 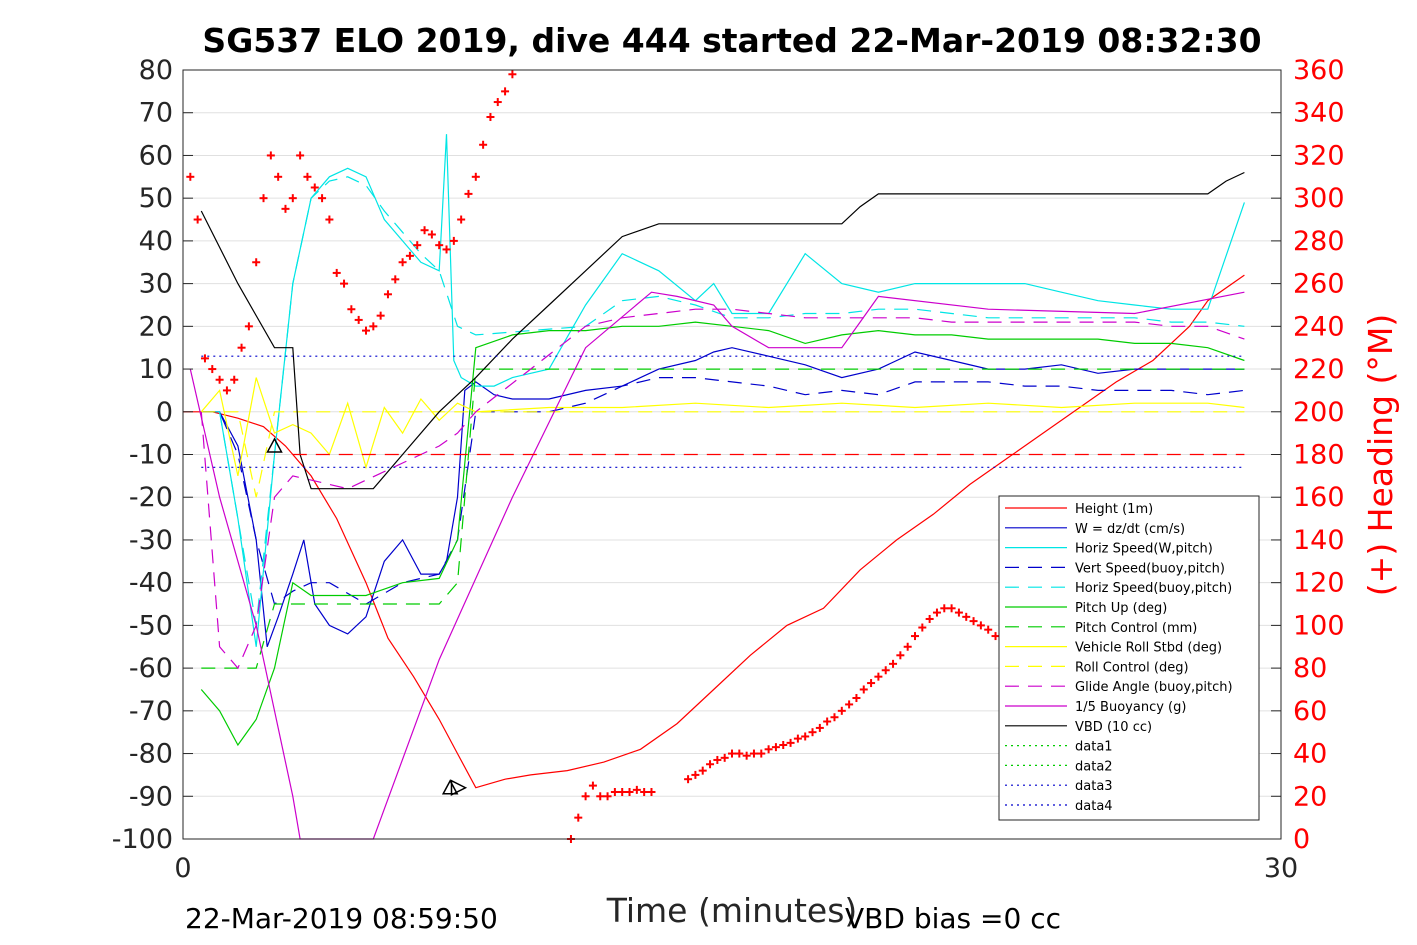 What do you see at coordinates (1319, 412) in the screenshot?
I see `y2-tick-label: 200` at bounding box center [1319, 412].